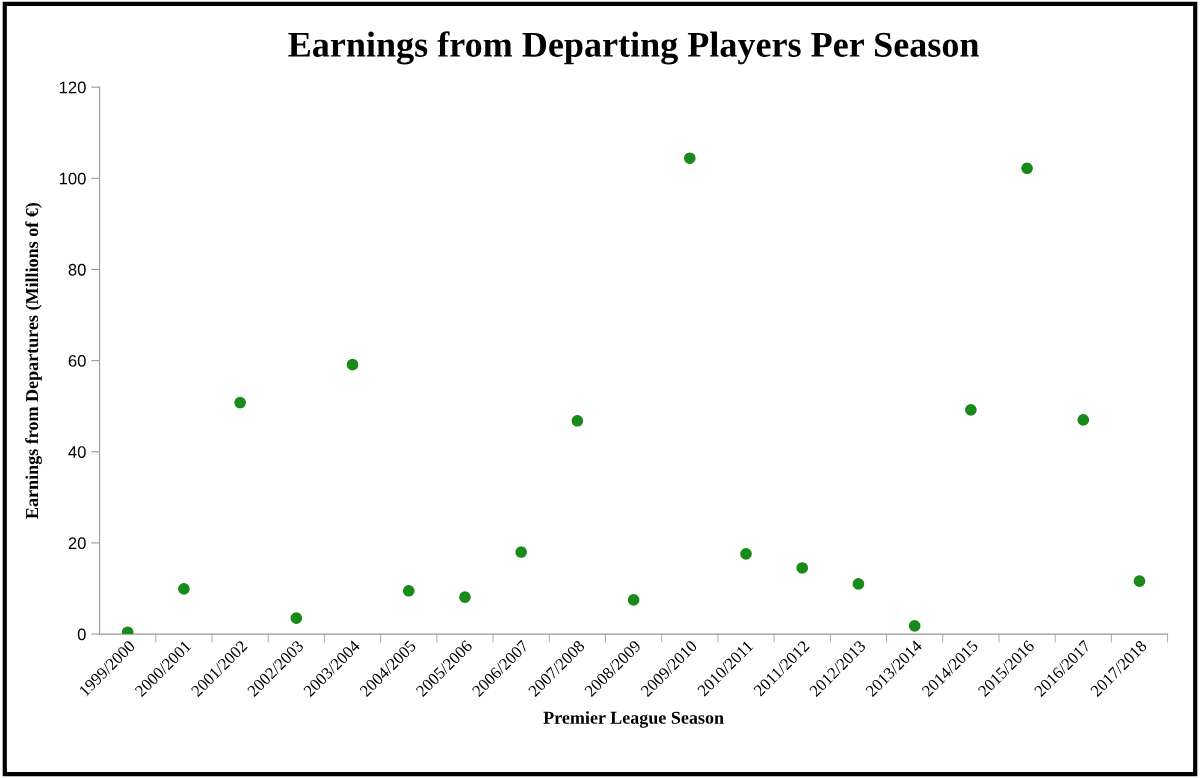  What do you see at coordinates (77, 269) in the screenshot?
I see `y-tick-label: 80` at bounding box center [77, 269].